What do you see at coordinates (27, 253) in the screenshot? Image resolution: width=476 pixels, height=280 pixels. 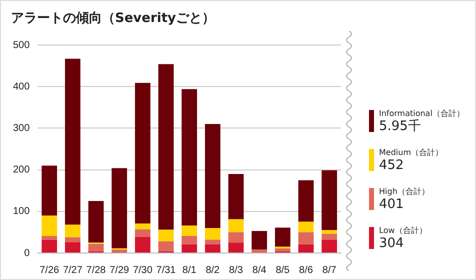 I see `y-tick-label: 0` at bounding box center [27, 253].